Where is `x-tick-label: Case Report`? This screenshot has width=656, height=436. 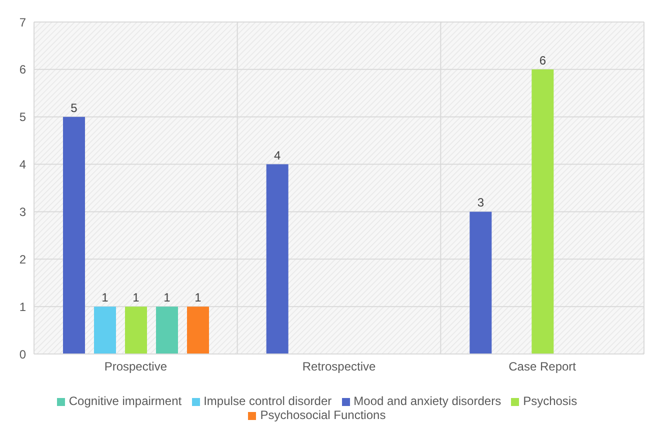
x-tick-label: Case Report is located at coordinates (542, 367).